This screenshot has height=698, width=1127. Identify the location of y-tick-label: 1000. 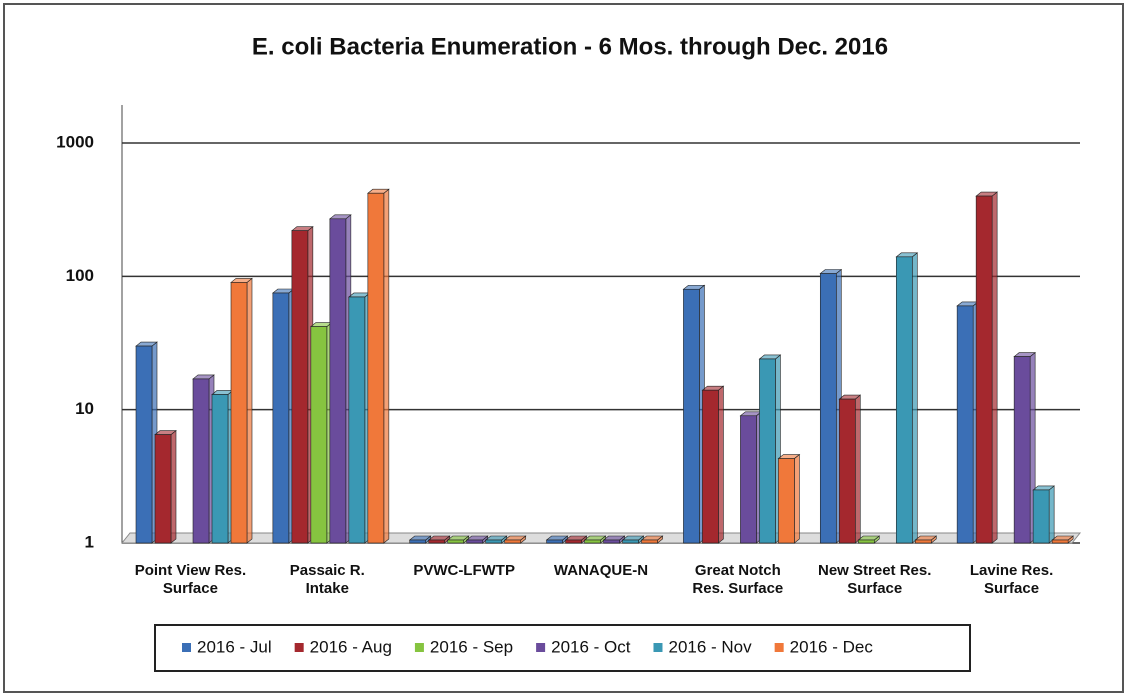
(75, 141).